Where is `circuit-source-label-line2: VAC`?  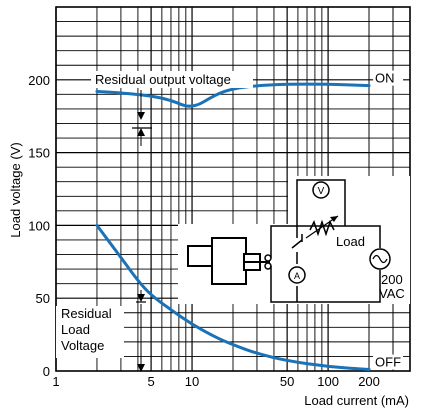 circuit-source-label-line2: VAC is located at coordinates (392, 293).